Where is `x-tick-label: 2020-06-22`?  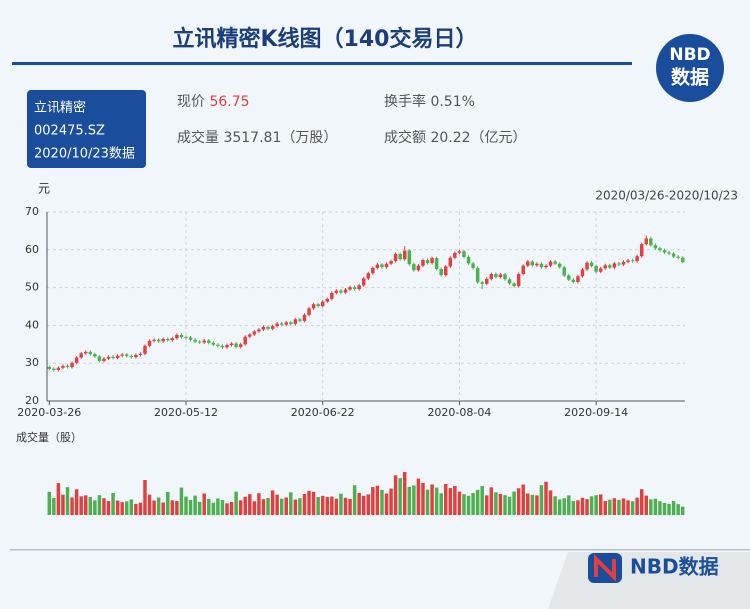 x-tick-label: 2020-06-22 is located at coordinates (323, 412).